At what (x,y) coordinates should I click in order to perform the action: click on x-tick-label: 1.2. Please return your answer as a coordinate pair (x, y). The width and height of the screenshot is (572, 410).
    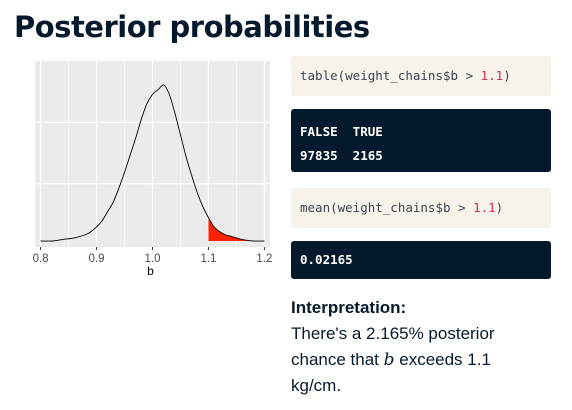
    Looking at the image, I should click on (264, 259).